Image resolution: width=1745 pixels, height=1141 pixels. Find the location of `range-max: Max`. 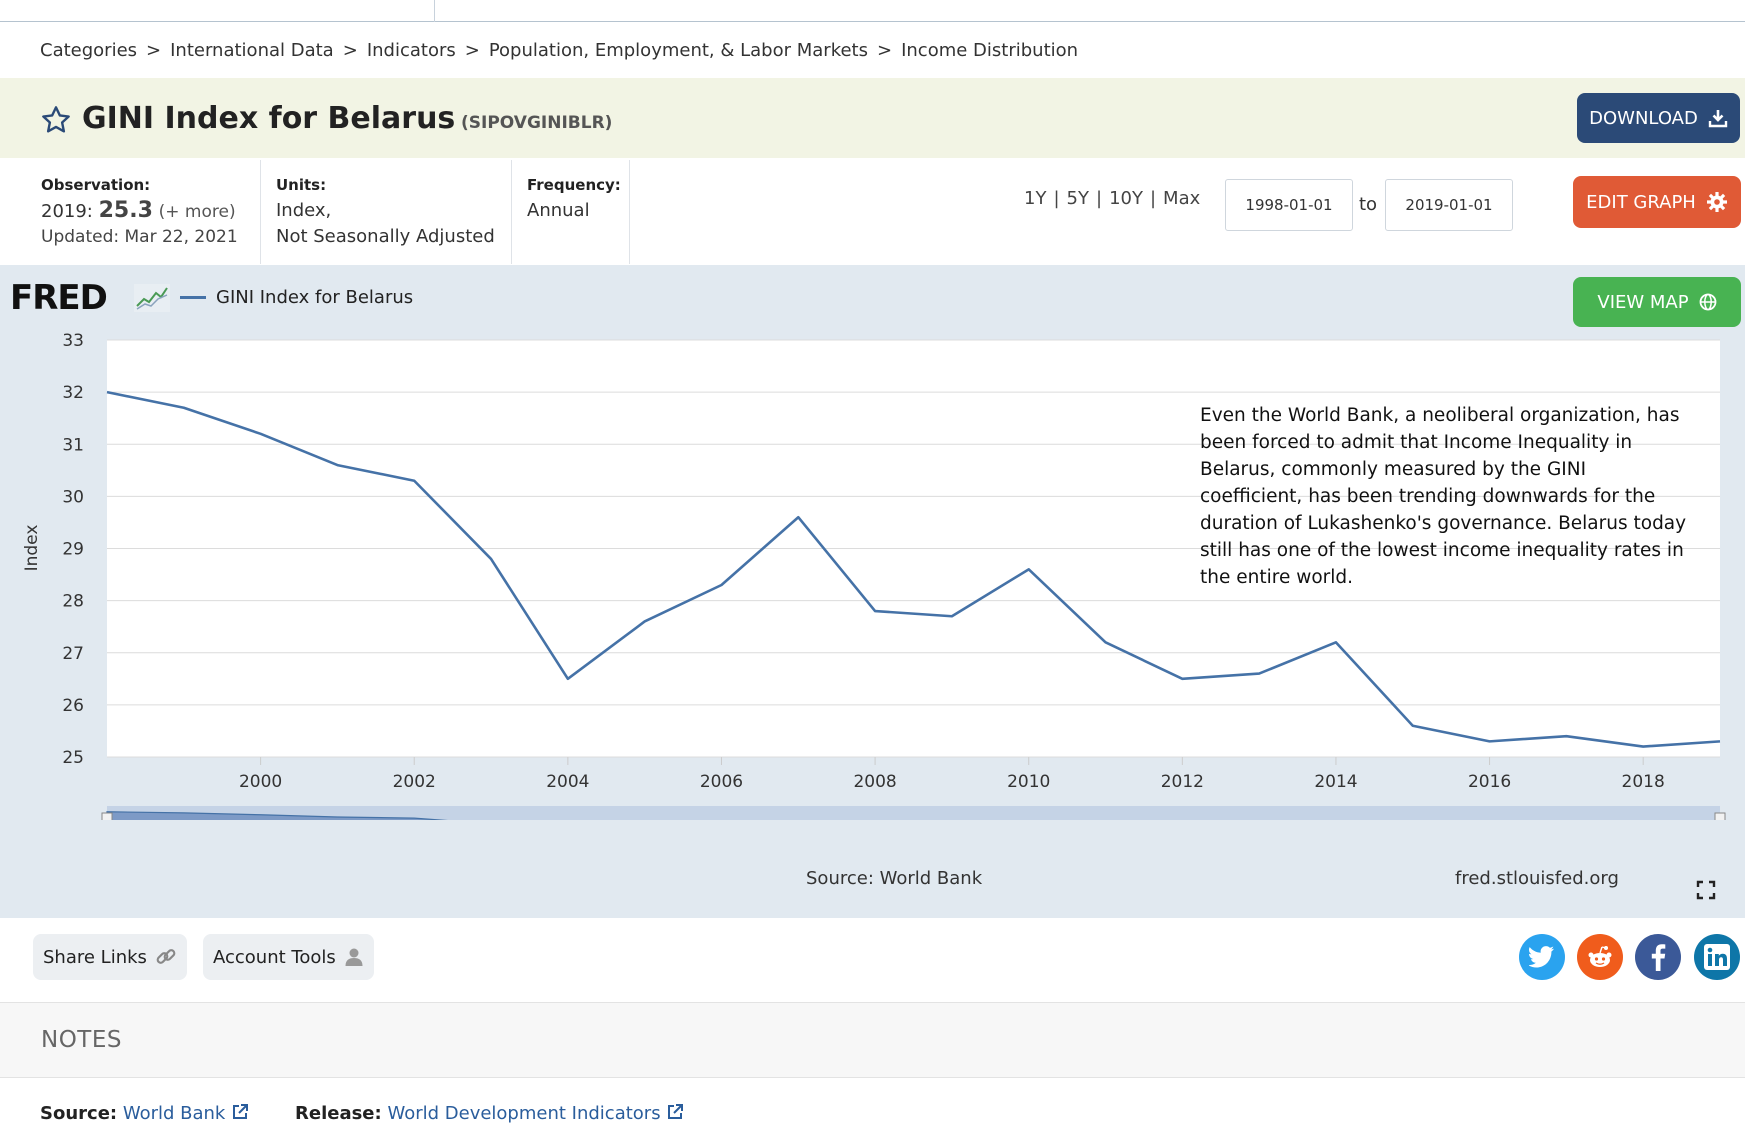

range-max: Max is located at coordinates (1182, 198).